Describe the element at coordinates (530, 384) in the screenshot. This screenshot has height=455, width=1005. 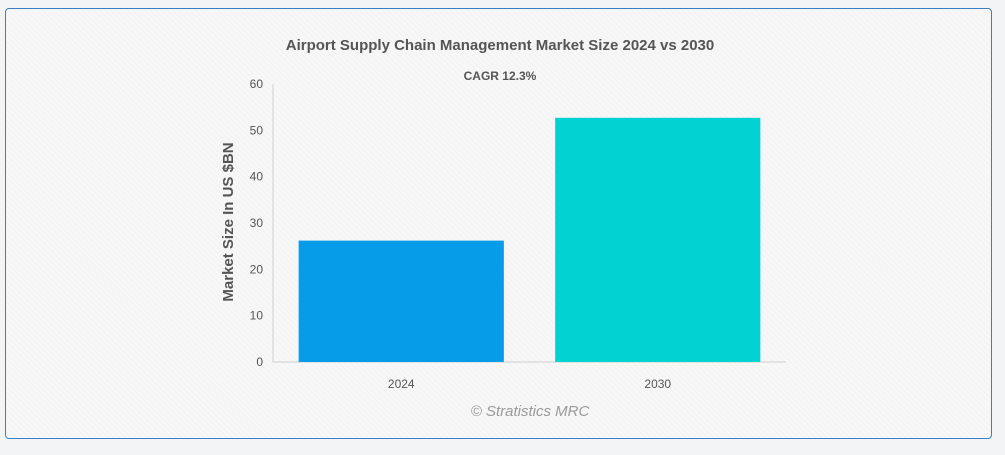
I see `x-axis-ticks: 2024 2030` at that location.